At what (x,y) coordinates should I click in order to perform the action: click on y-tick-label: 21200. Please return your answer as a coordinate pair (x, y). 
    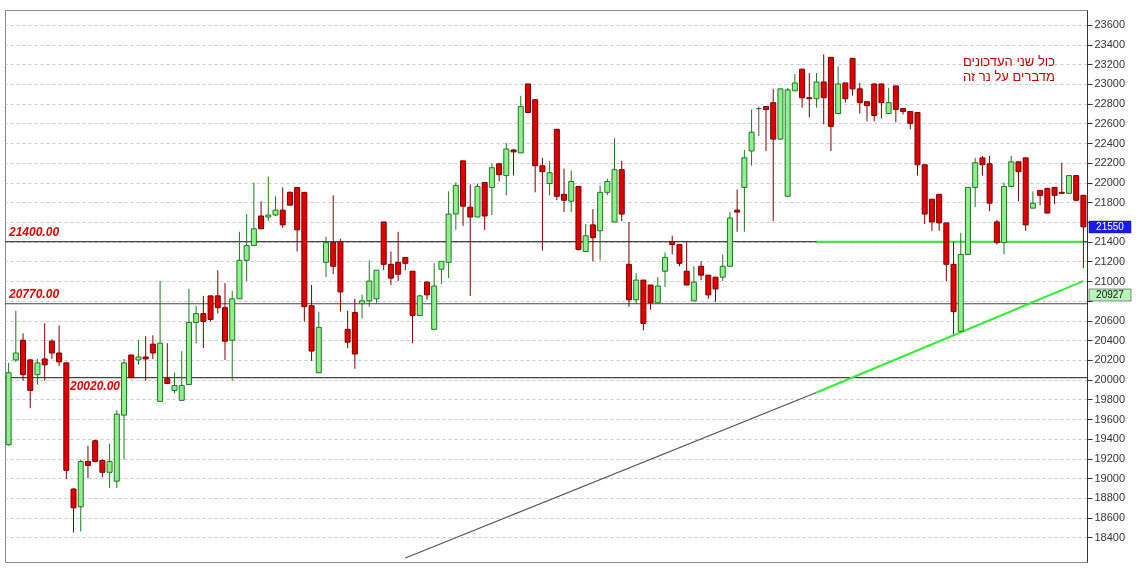
    Looking at the image, I should click on (1110, 260).